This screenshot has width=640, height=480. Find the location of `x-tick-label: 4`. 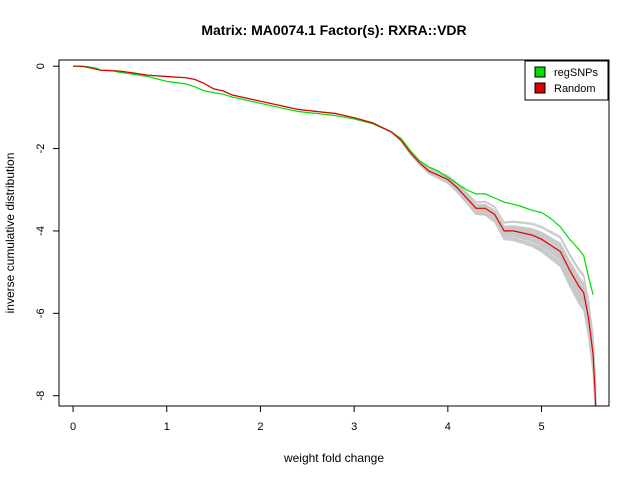

x-tick-label: 4 is located at coordinates (448, 427).